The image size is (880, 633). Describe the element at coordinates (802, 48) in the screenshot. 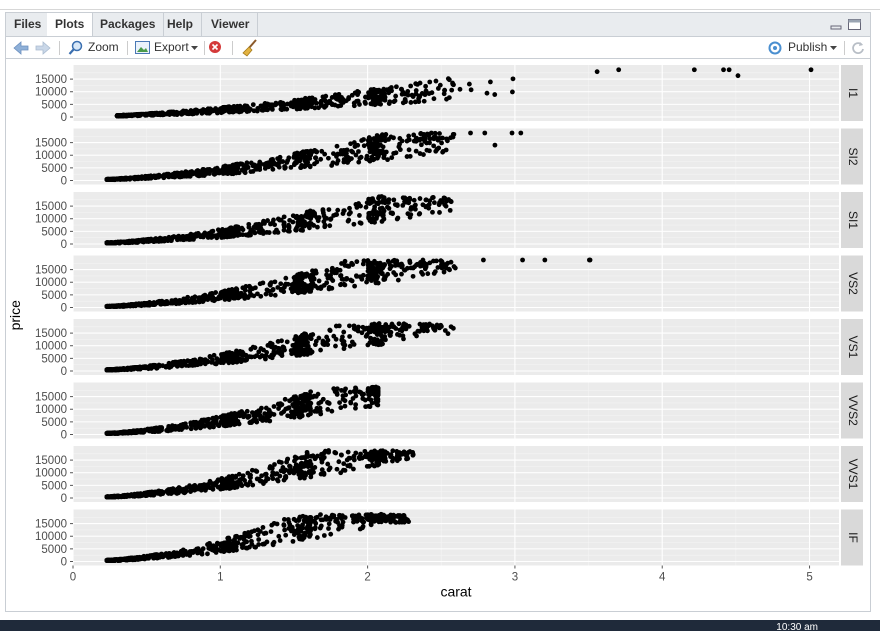

I see `publish-menu-button: Publish` at that location.